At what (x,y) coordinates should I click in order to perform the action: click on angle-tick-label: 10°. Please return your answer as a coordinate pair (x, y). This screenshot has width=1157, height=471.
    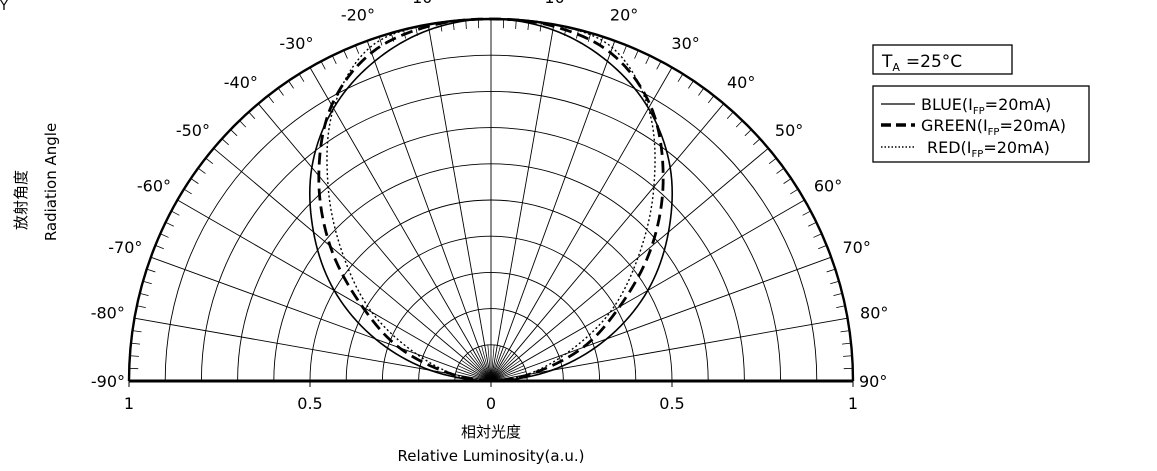
    Looking at the image, I should click on (558, 3).